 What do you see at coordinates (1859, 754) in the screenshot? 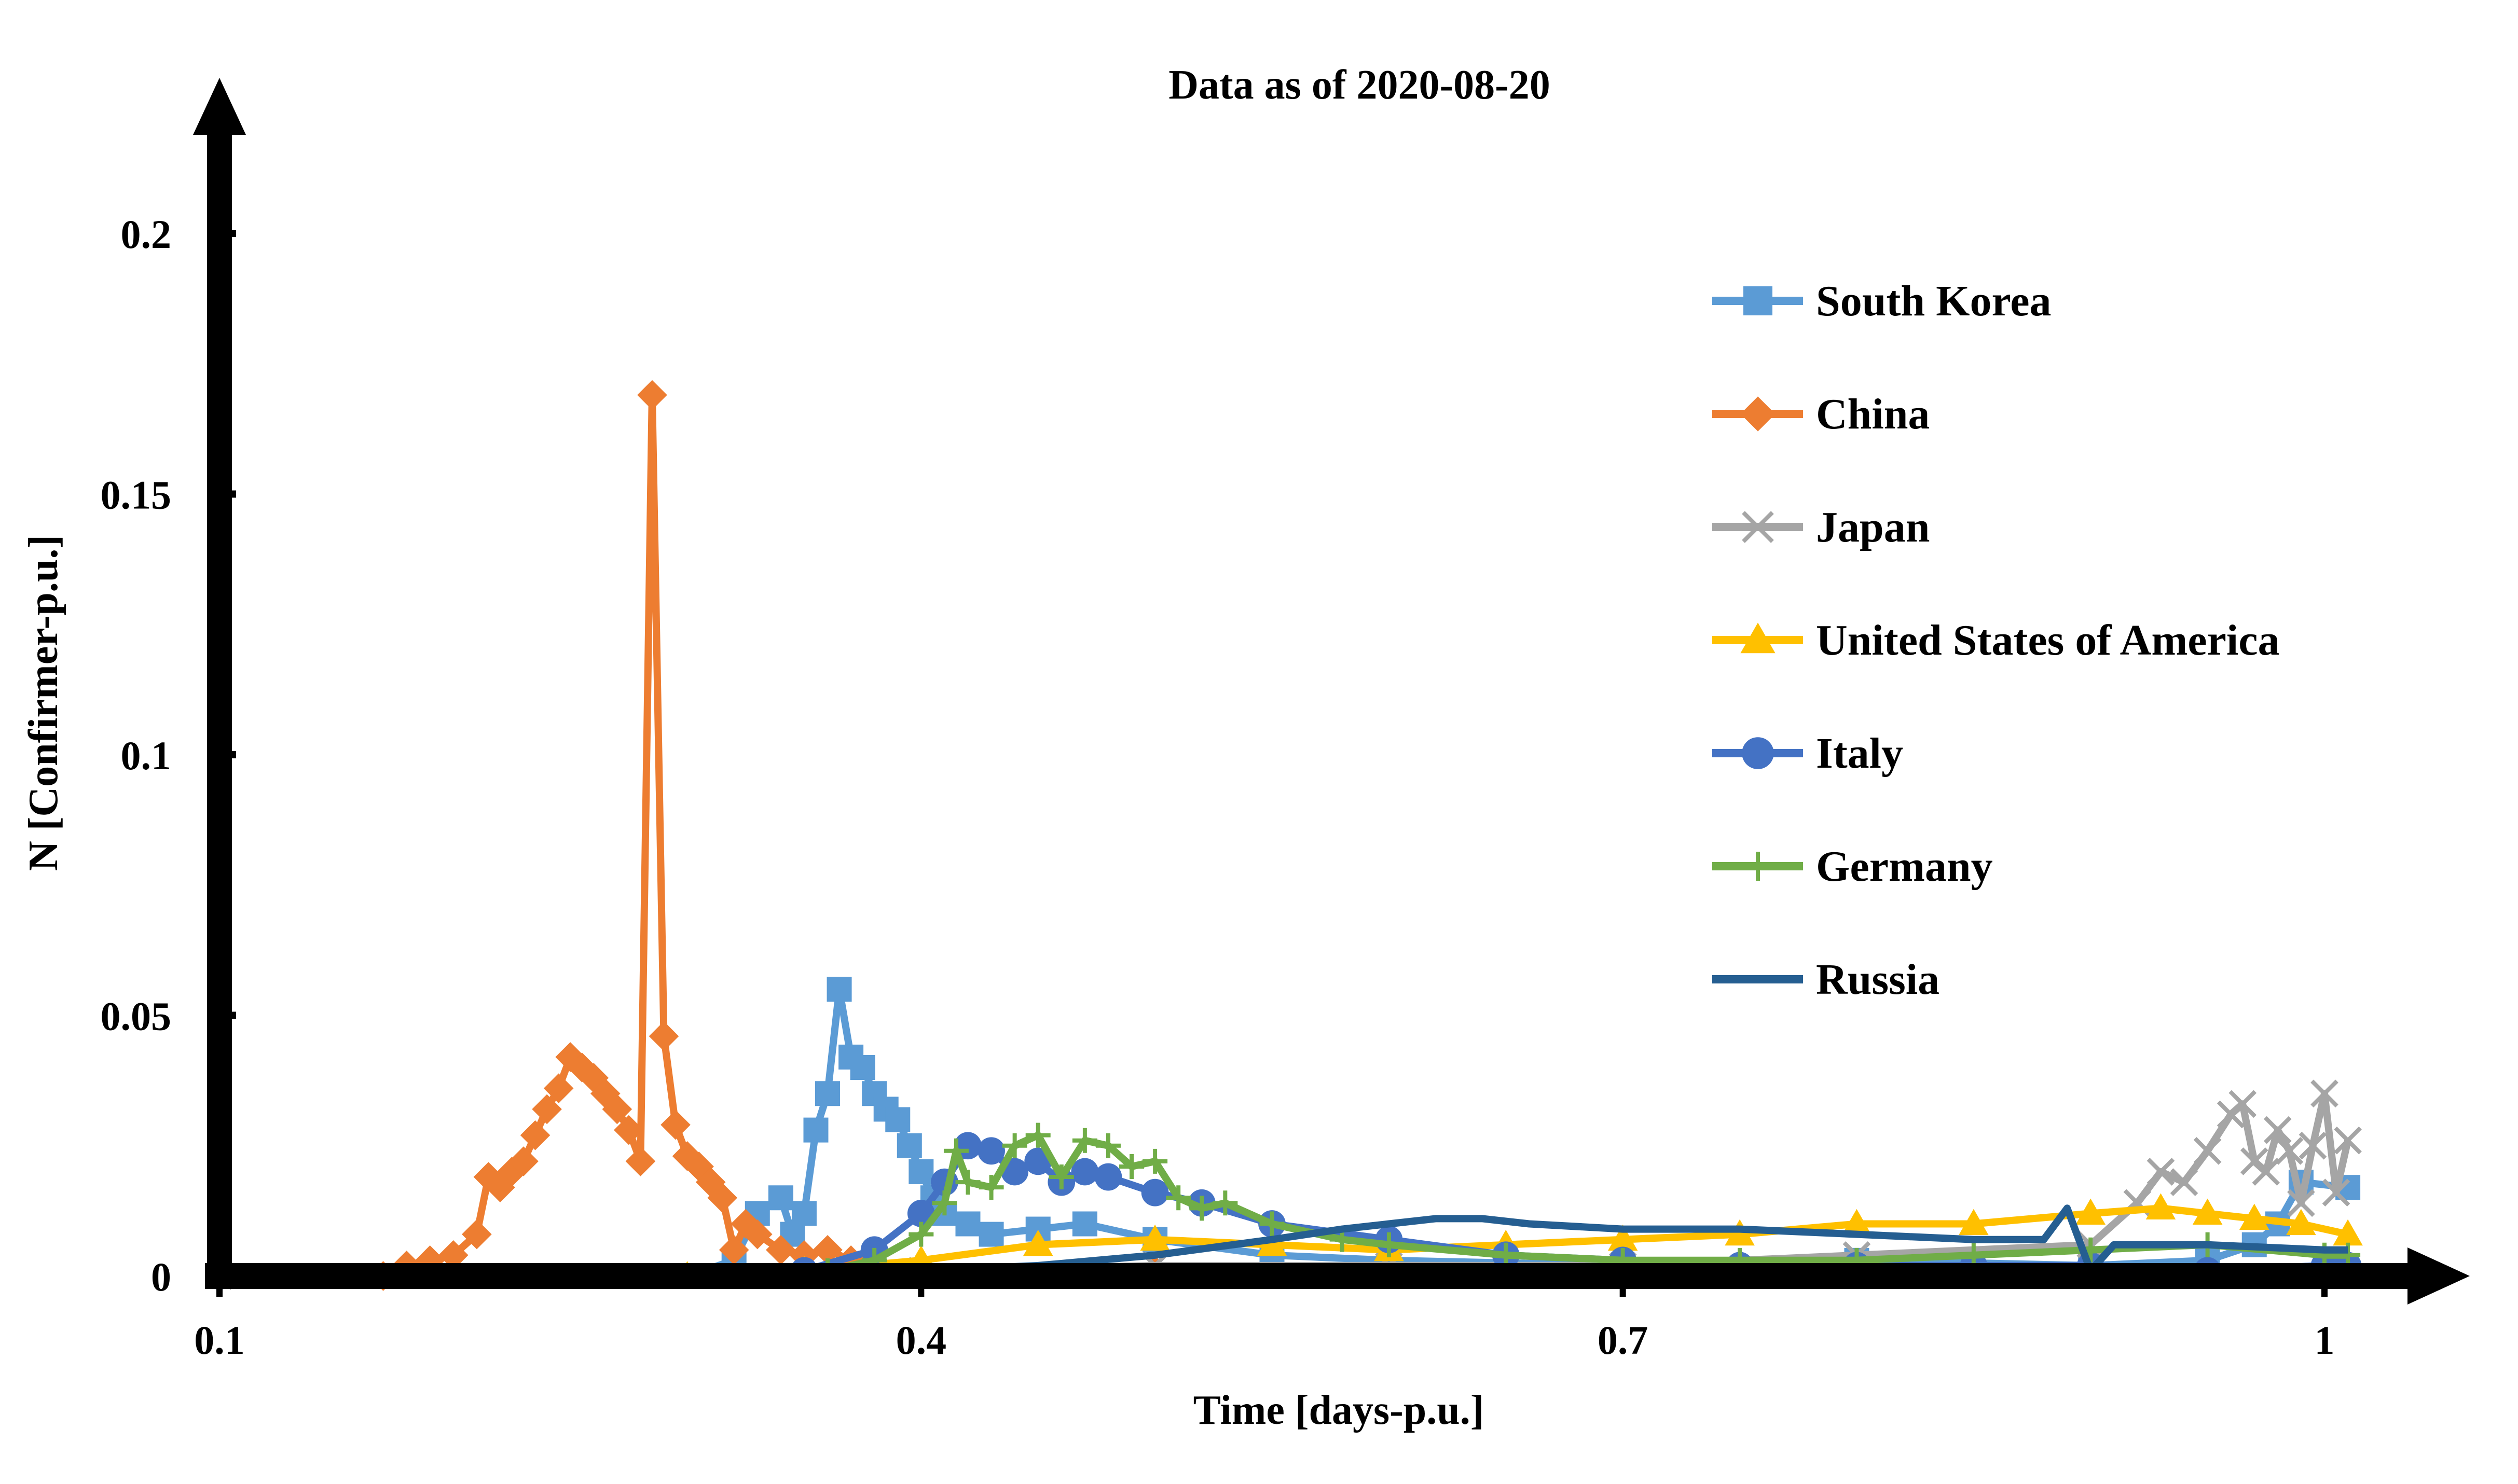
I see `legend-label: Italy` at bounding box center [1859, 754].